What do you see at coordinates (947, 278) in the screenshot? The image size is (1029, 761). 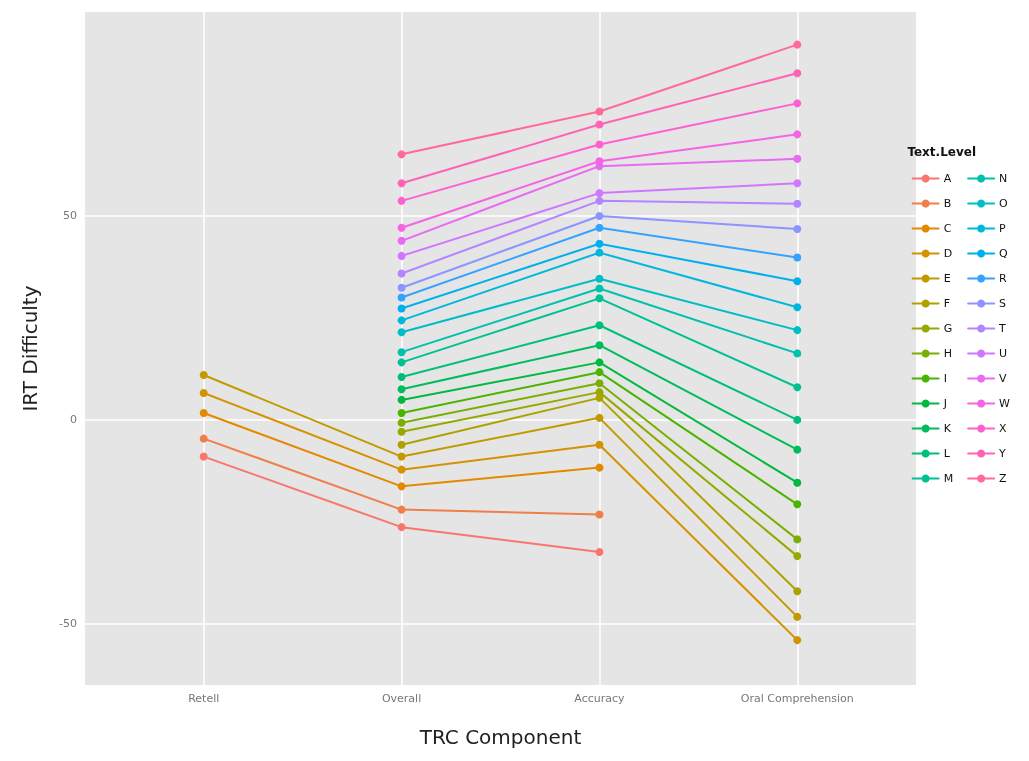 I see `legend-label: E` at bounding box center [947, 278].